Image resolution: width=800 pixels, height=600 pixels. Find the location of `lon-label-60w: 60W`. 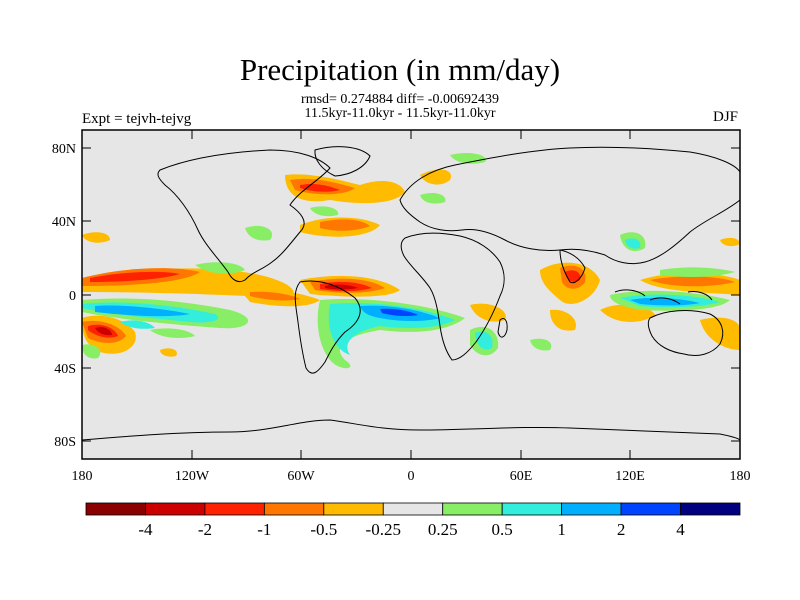

lon-label-60w: 60W is located at coordinates (301, 476).